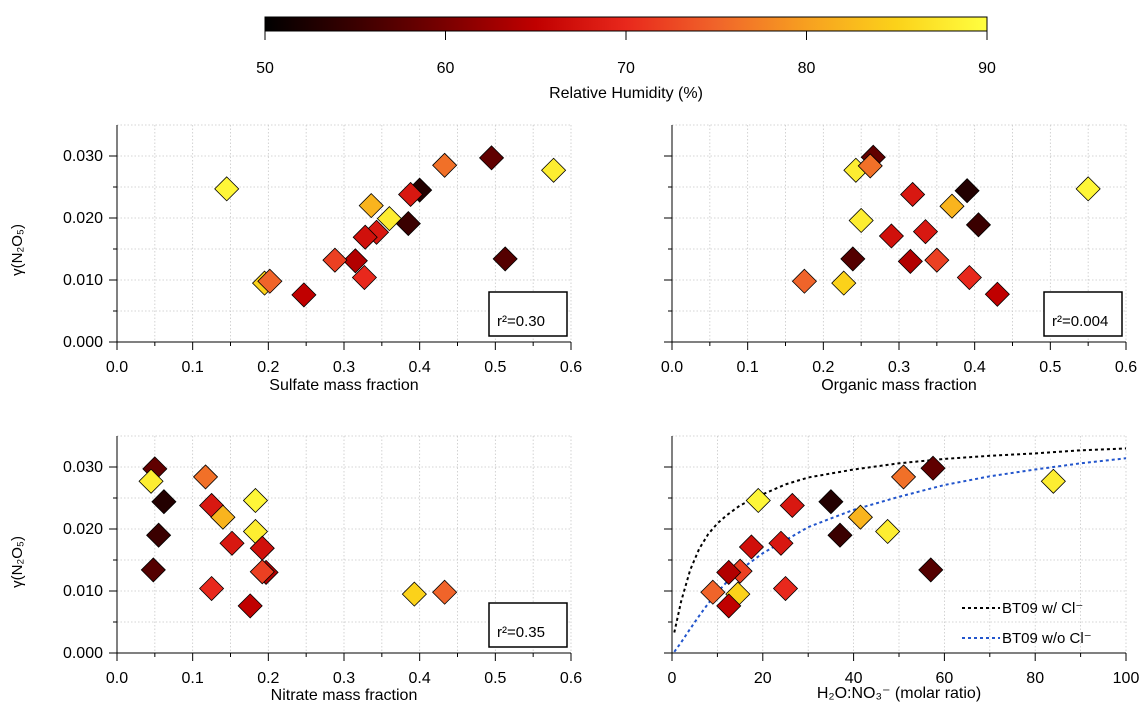 This screenshot has height=728, width=1146. I want to click on colorbar-gradient, so click(626, 24).